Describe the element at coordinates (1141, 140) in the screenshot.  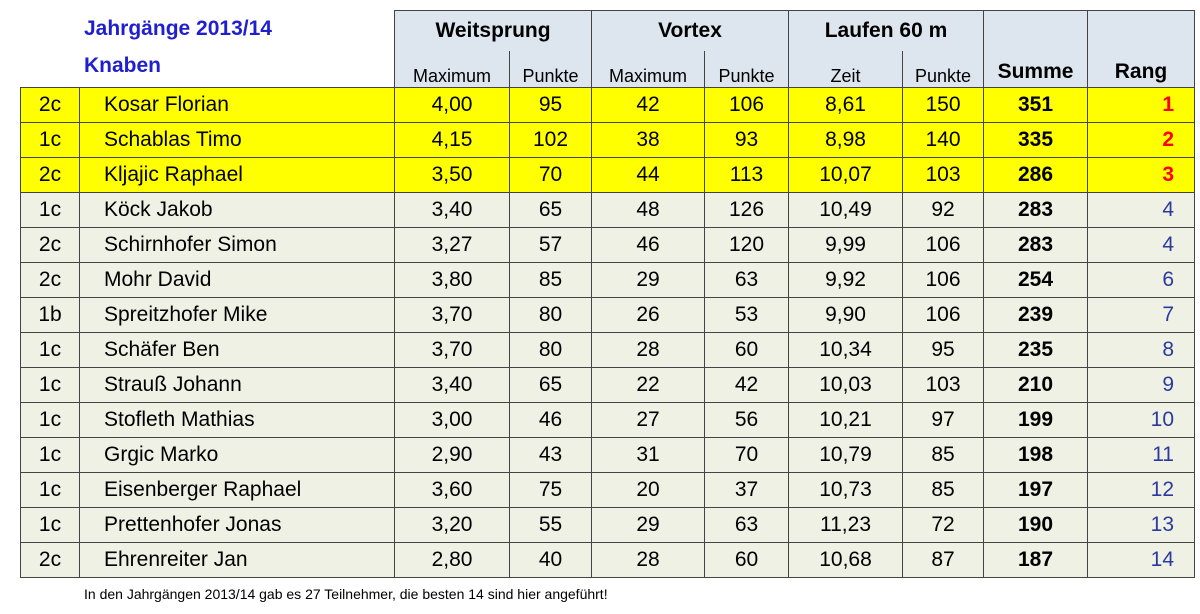
I see `rank-cell: 2` at that location.